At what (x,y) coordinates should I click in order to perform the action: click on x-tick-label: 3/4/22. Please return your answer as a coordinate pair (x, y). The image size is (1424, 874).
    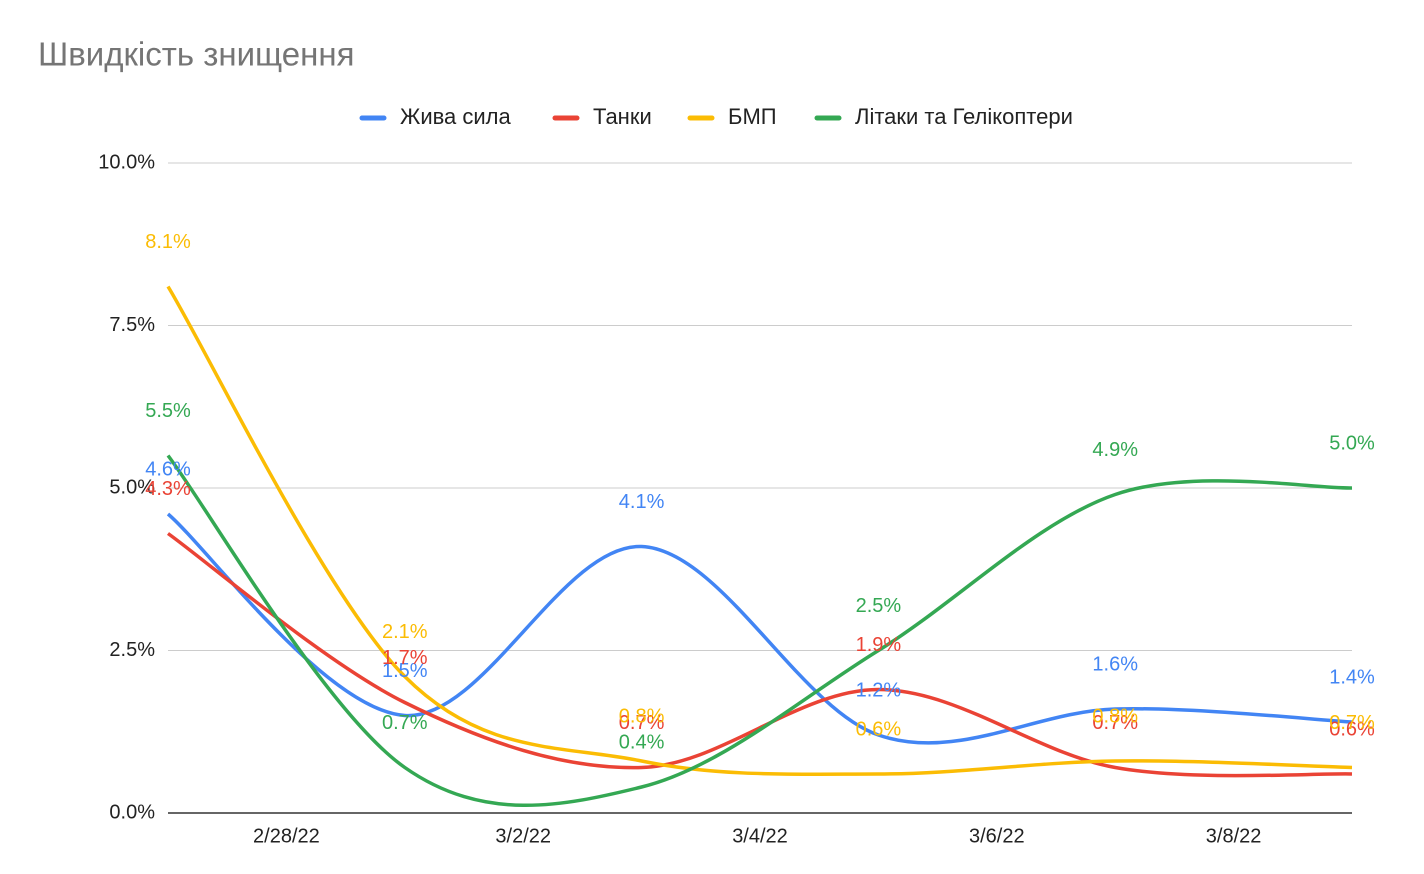
    Looking at the image, I should click on (760, 836).